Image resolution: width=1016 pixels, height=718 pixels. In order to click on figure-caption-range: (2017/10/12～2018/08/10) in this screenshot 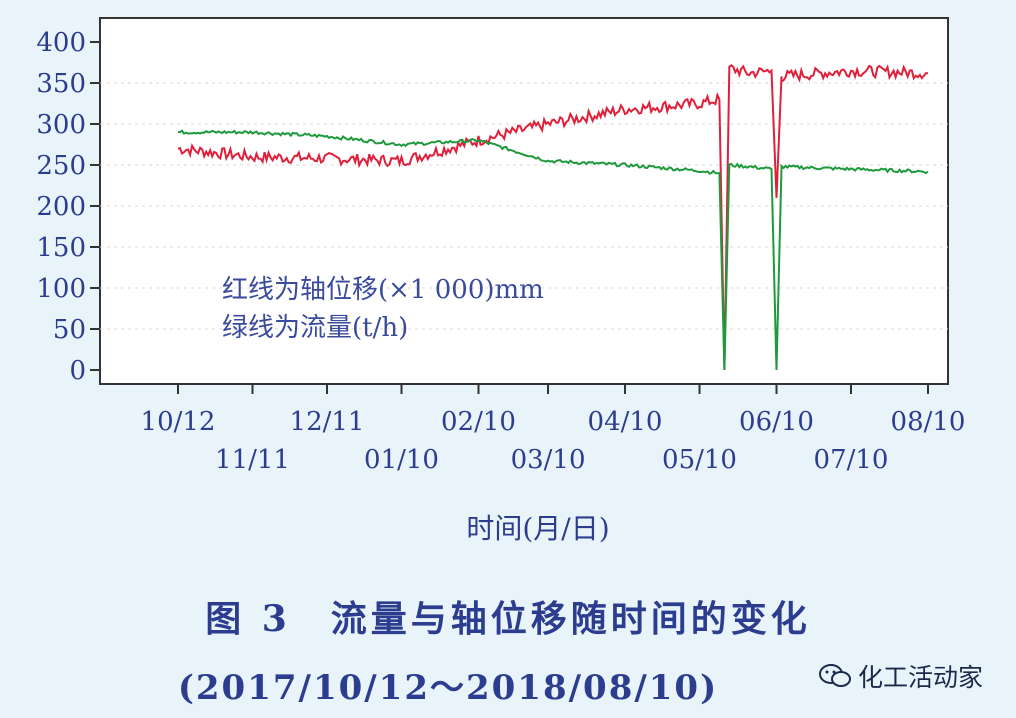, I will do `click(448, 688)`.